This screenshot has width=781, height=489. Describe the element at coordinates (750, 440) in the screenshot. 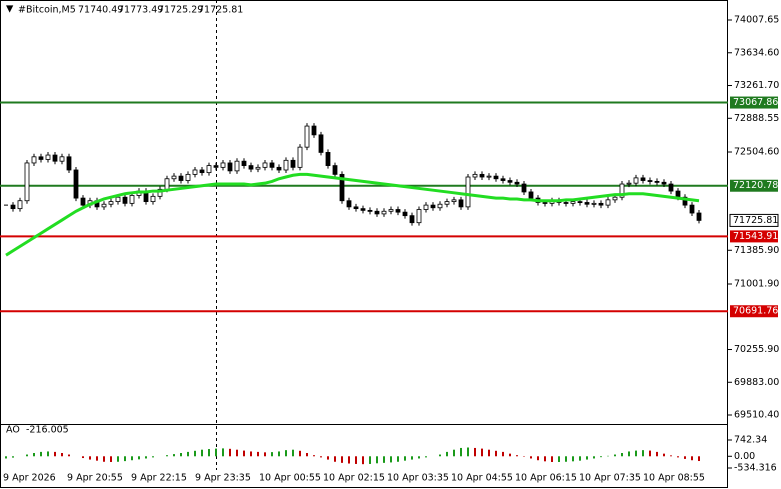

I see `ao-tick-label: 742.34` at that location.